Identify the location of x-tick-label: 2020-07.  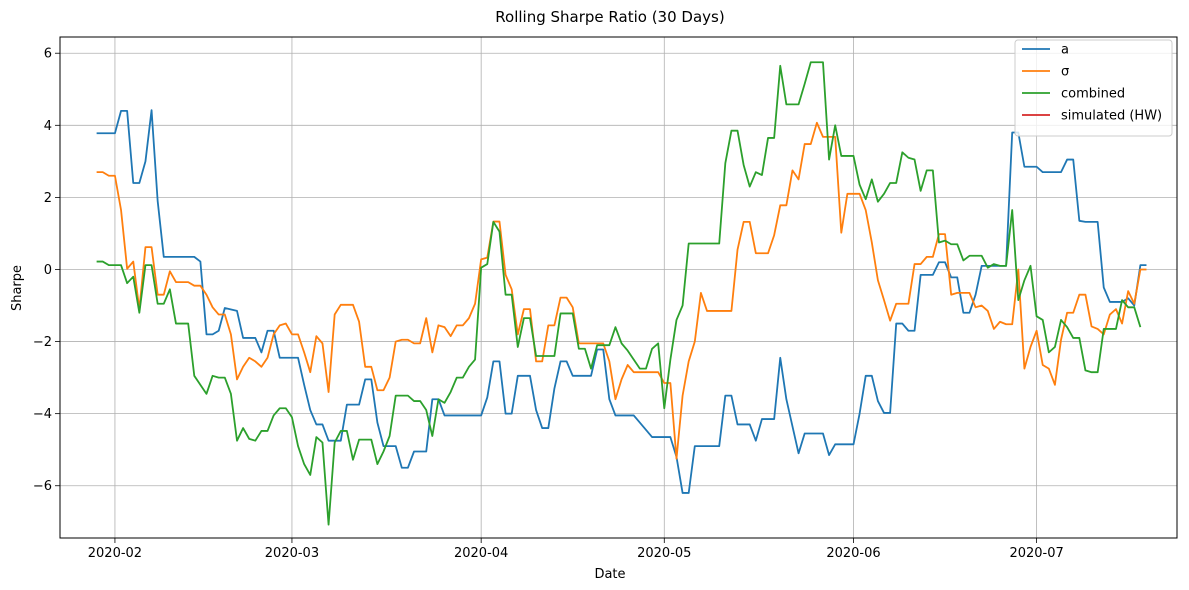
(1036, 553).